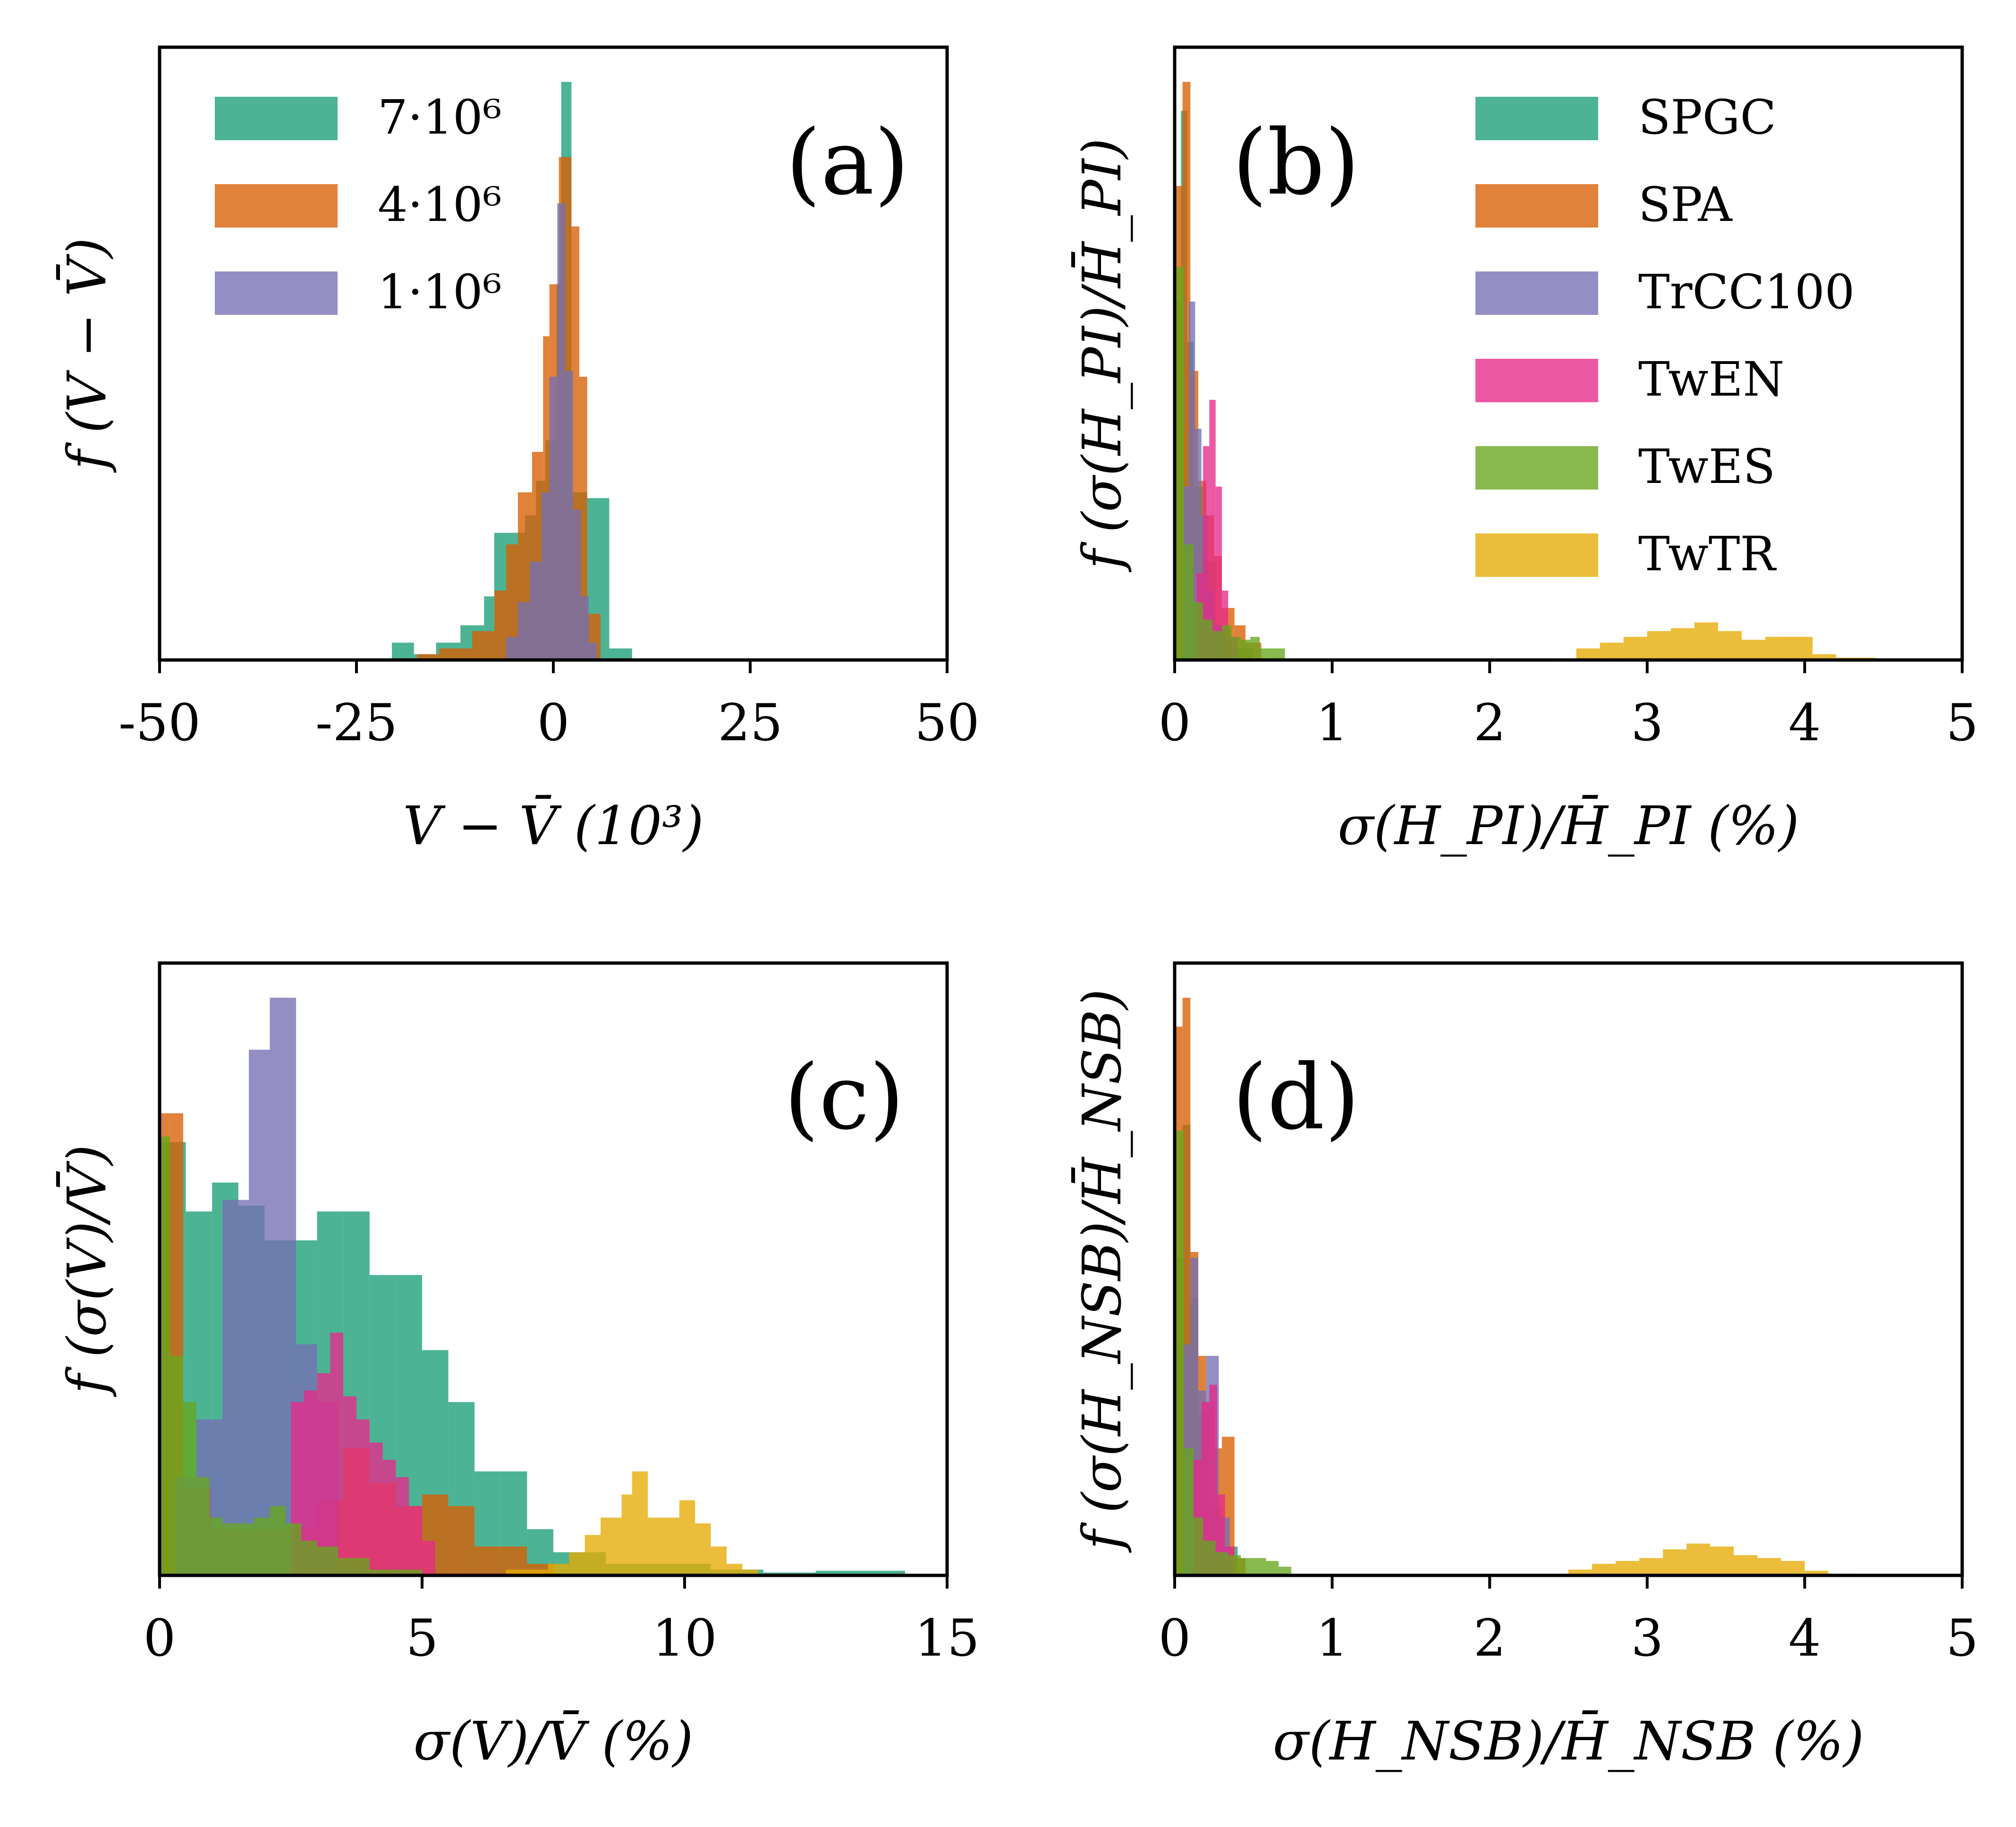  What do you see at coordinates (1568, 1269) in the screenshot?
I see `axes-frame-d` at bounding box center [1568, 1269].